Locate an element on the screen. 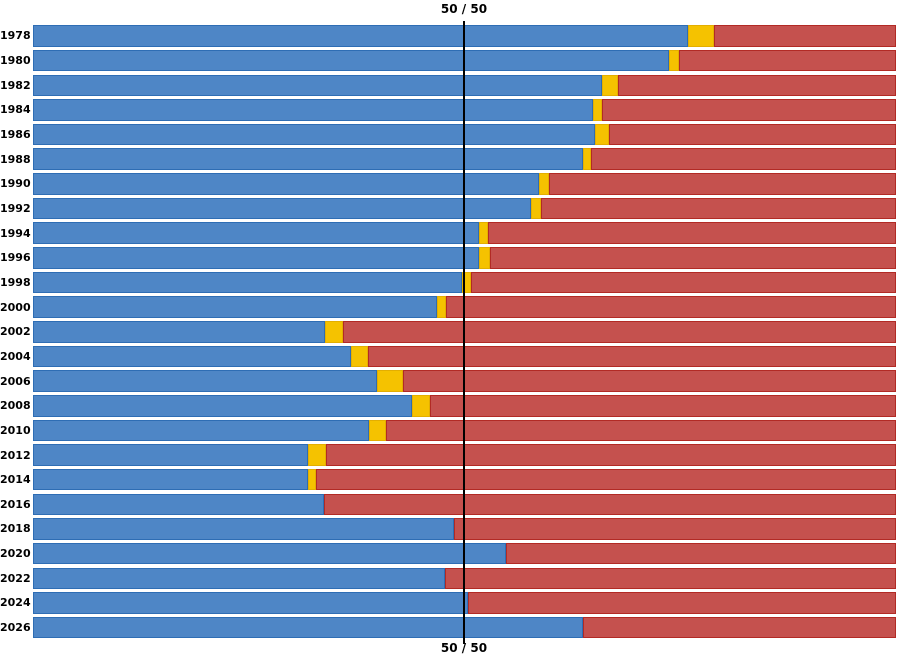 The width and height of the screenshot is (900, 657). year-label: 1978 is located at coordinates (15, 36).